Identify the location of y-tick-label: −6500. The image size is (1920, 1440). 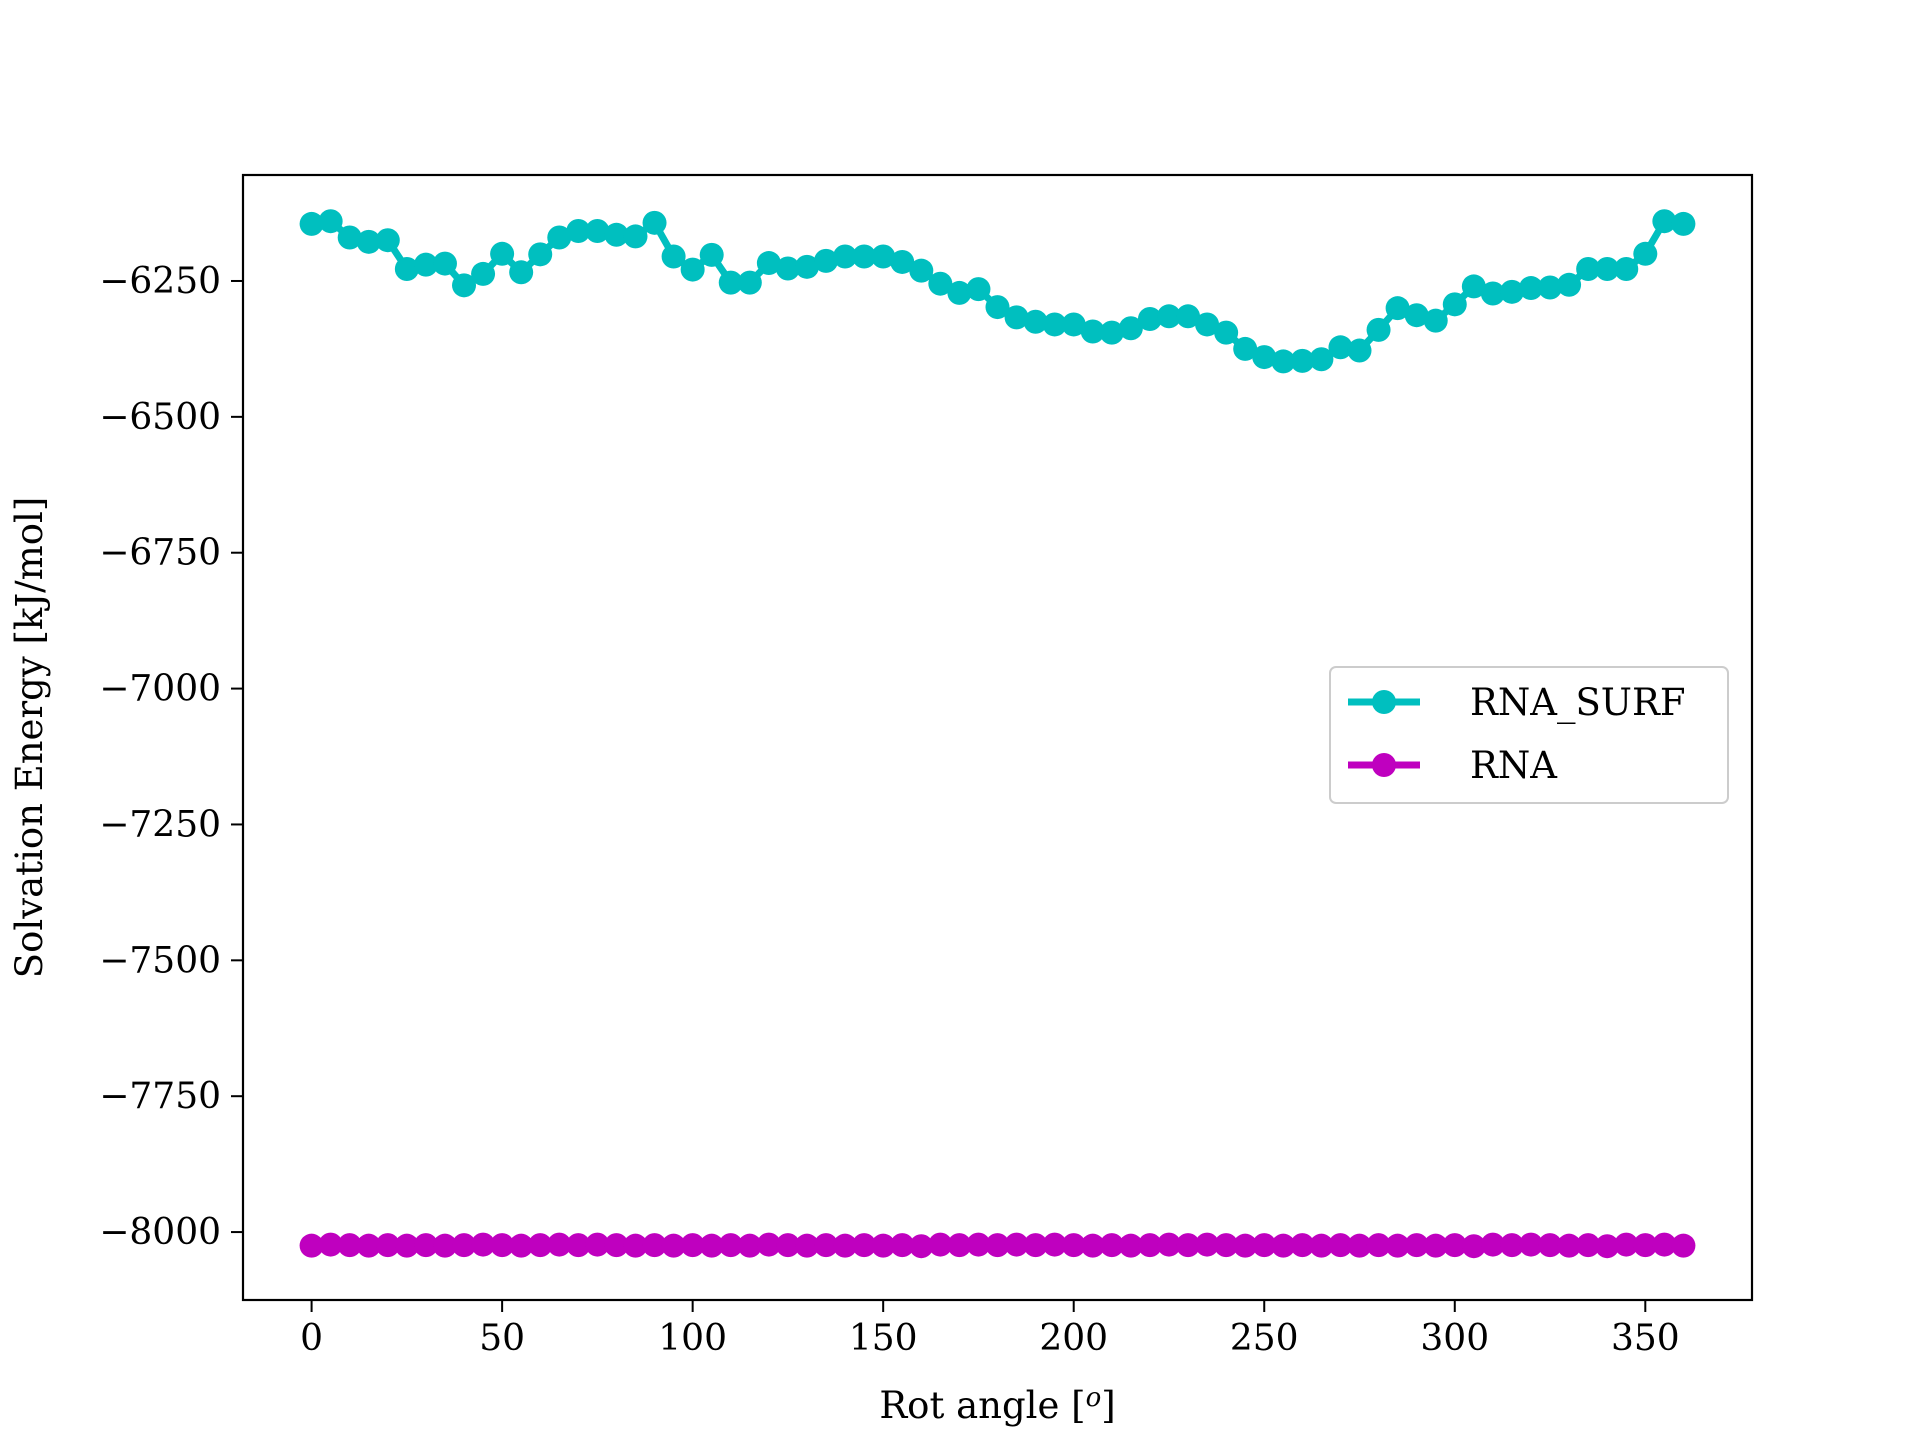
(160, 417).